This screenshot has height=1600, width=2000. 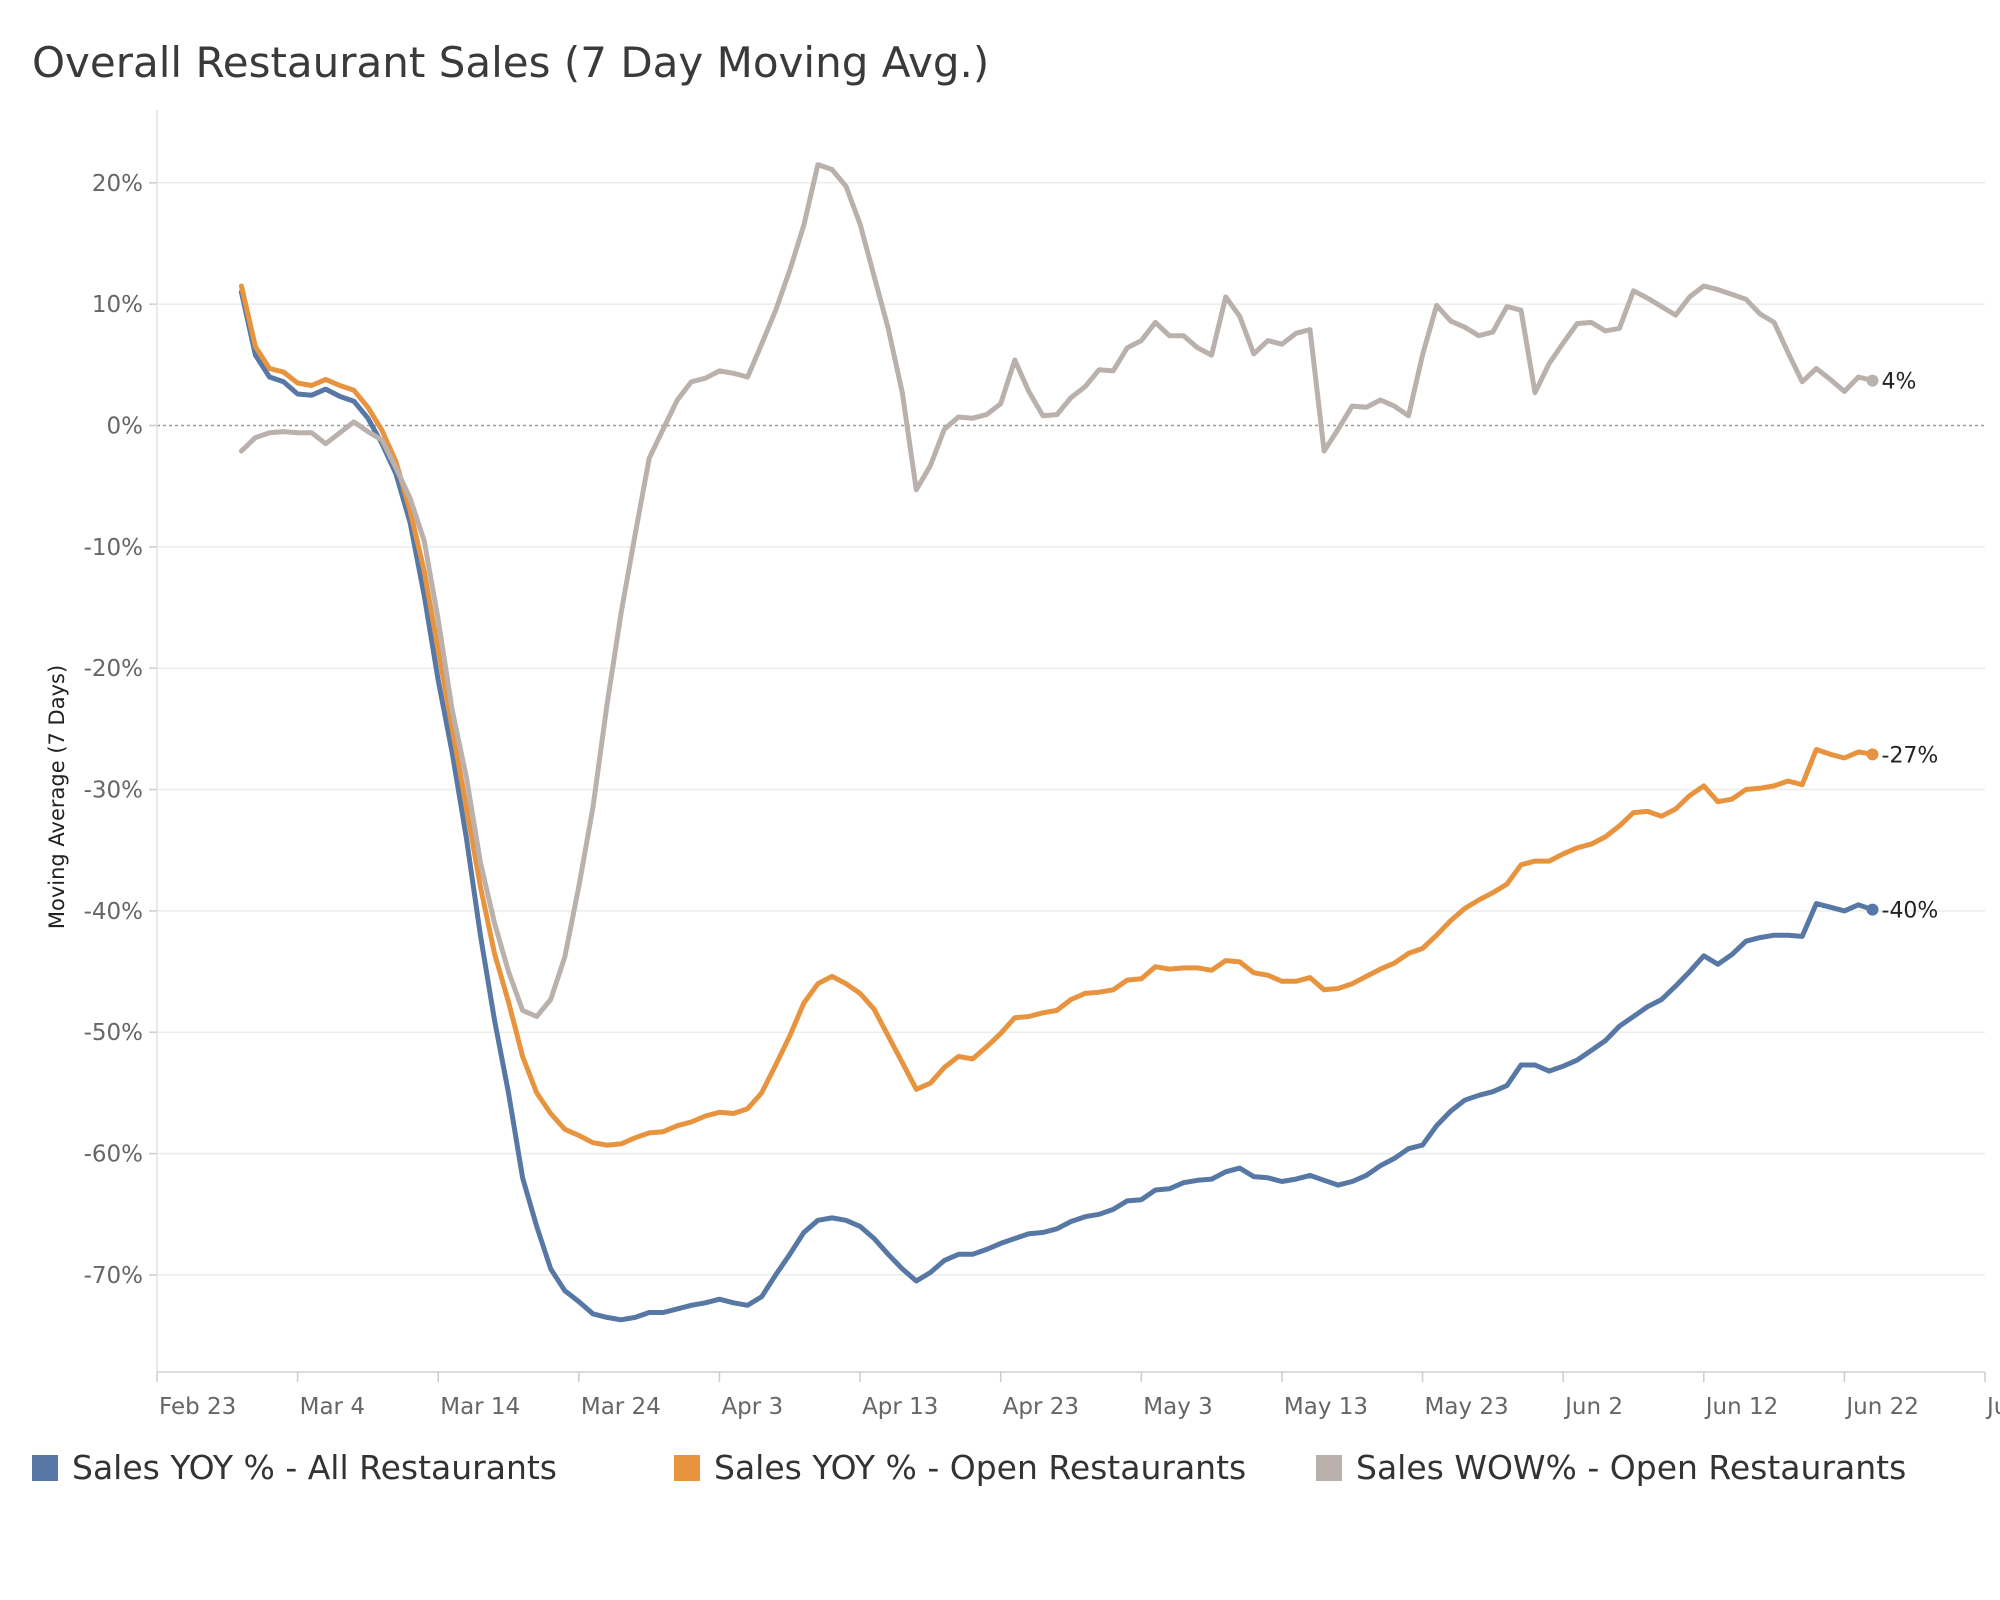 I want to click on y-tick-label: -70%, so click(x=113, y=1276).